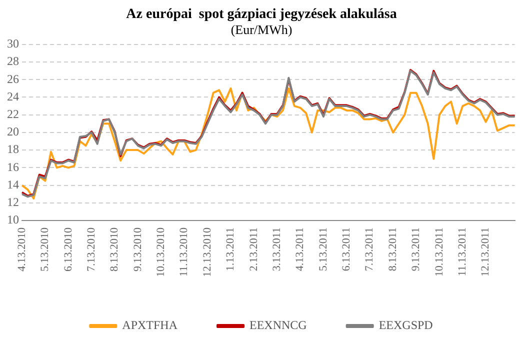  Describe the element at coordinates (184, 252) in the screenshot. I see `x-tick-label: 11.13.2010` at that location.